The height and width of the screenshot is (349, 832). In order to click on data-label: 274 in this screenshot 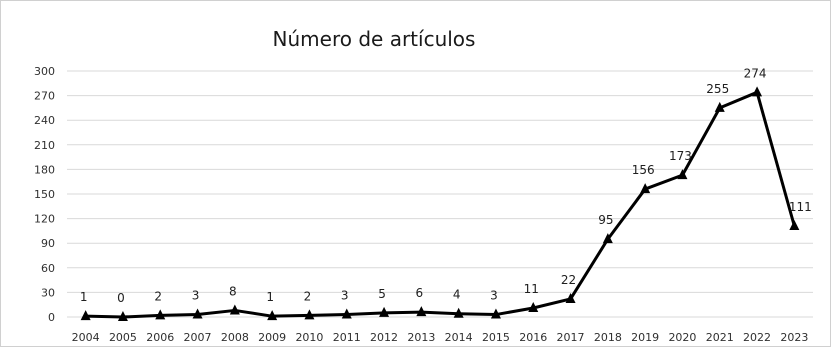, I will do `click(755, 73)`.